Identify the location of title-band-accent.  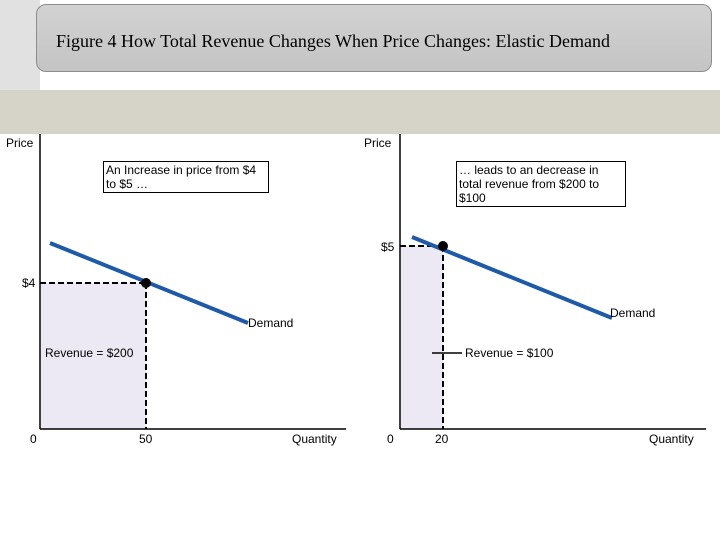
(20, 45).